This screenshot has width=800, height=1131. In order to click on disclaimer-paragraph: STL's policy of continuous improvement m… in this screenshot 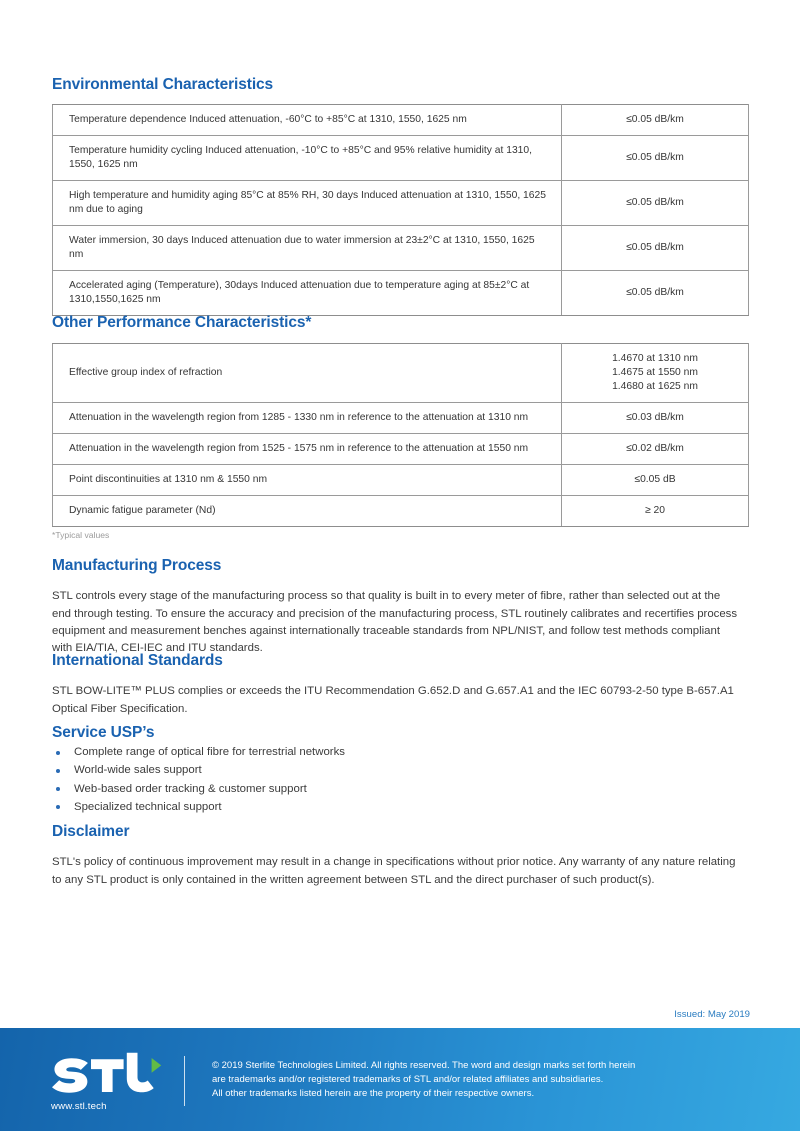, I will do `click(394, 871)`.